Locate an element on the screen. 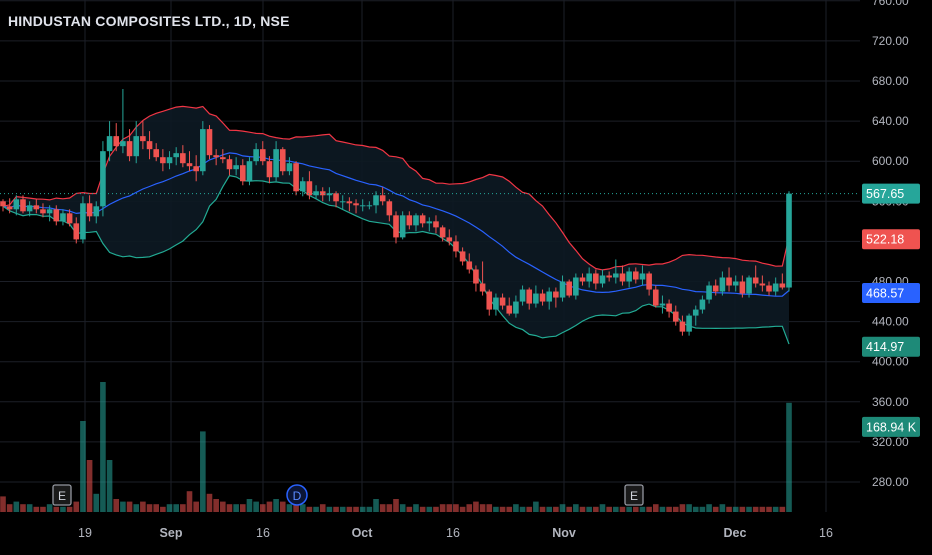  y-tick-label: 720.00 is located at coordinates (890, 41).